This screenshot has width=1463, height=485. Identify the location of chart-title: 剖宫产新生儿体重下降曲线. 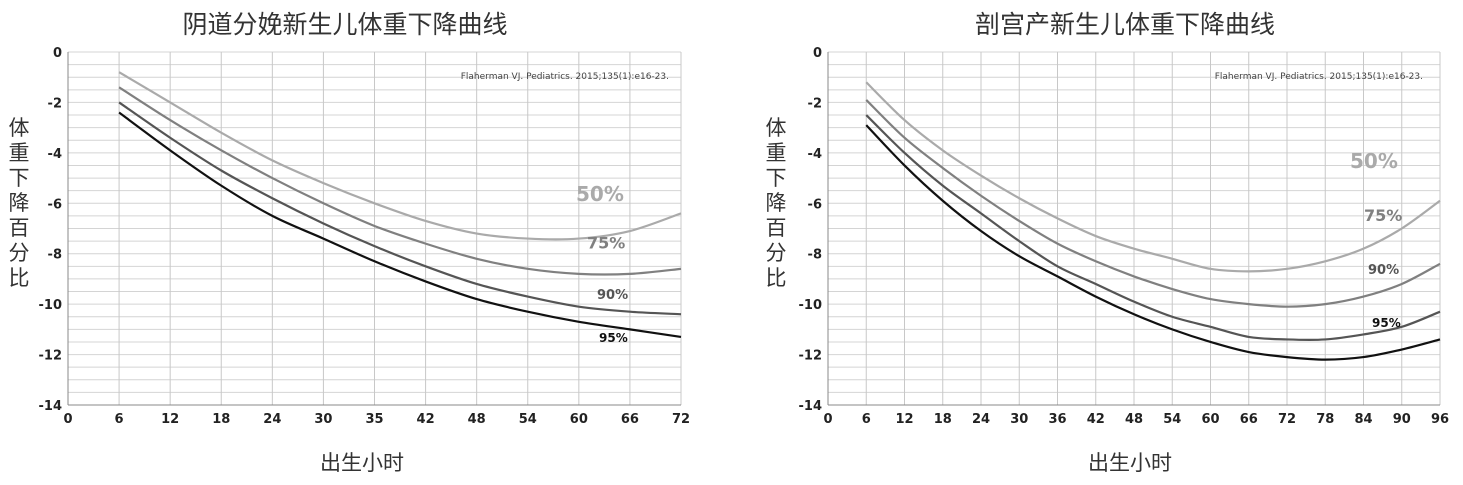
(1125, 24).